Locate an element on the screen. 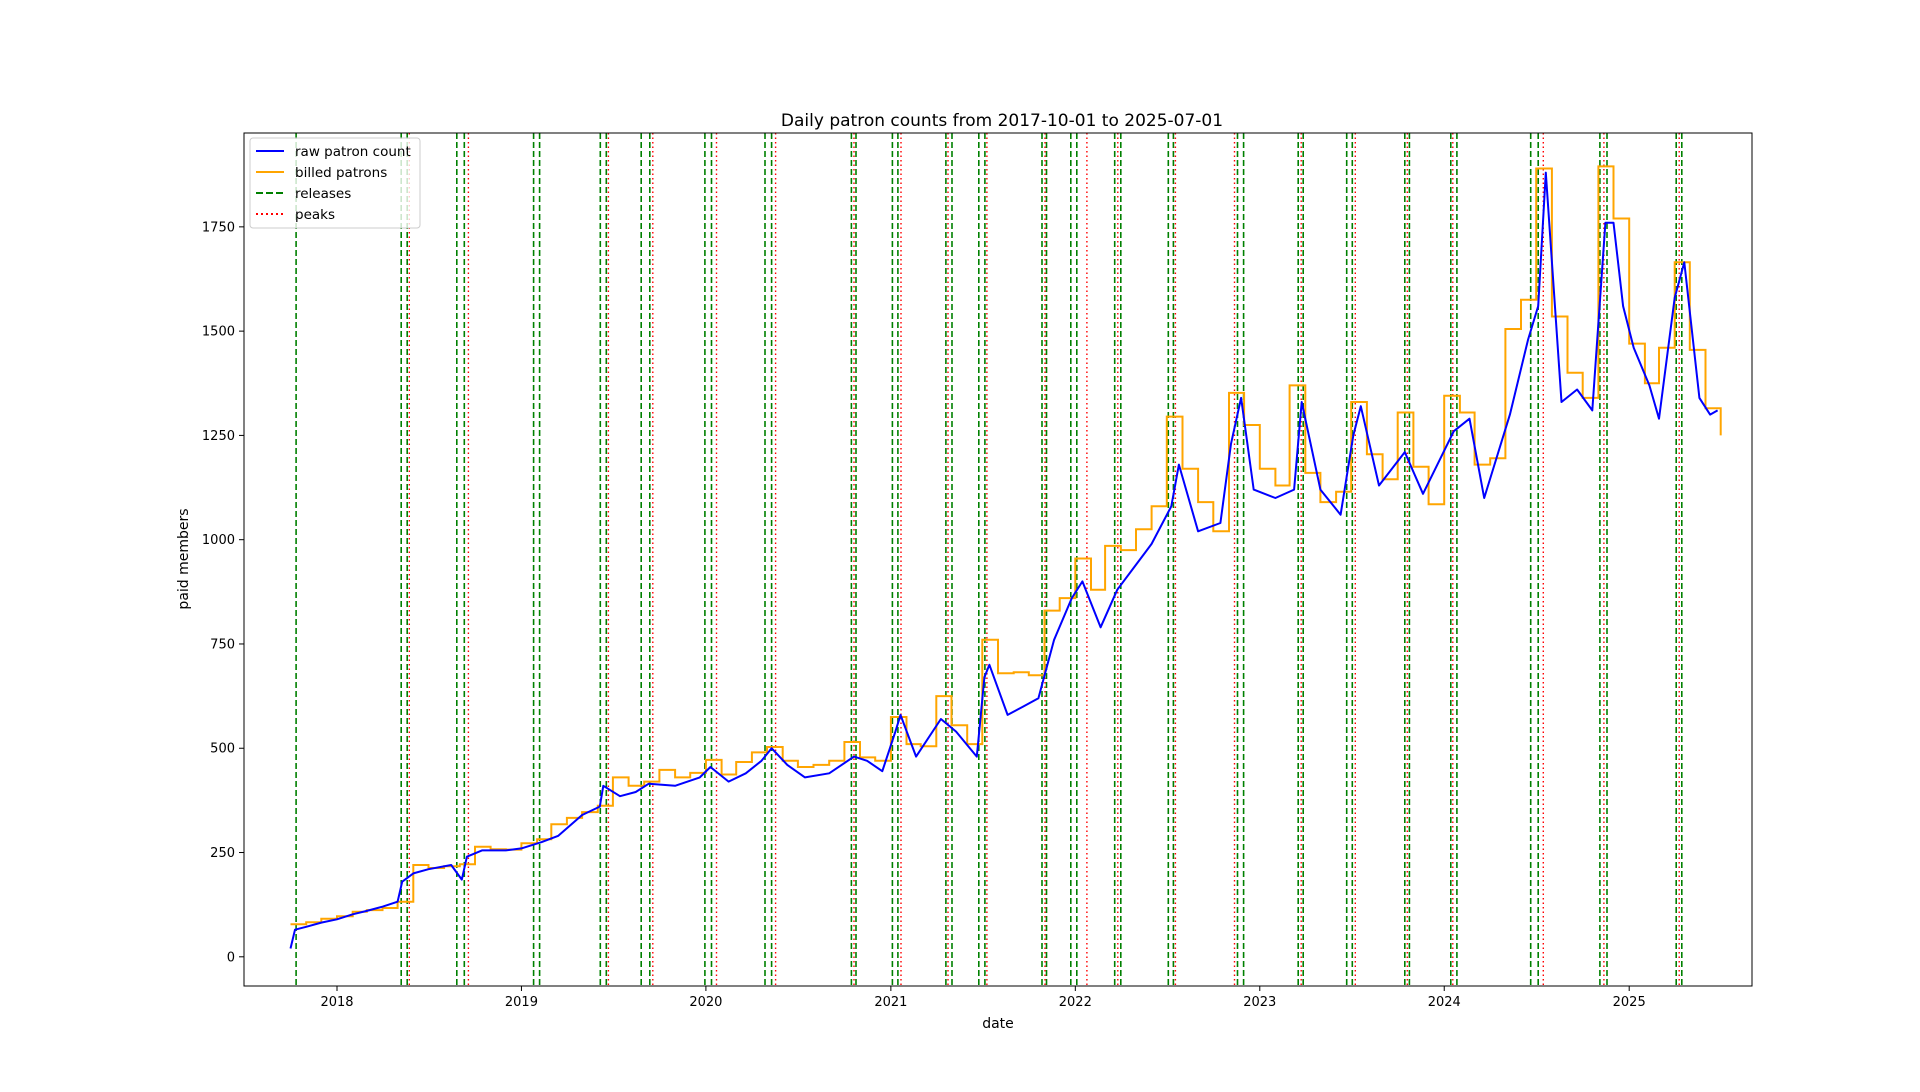  x-tick-label: 2019 is located at coordinates (521, 1002).